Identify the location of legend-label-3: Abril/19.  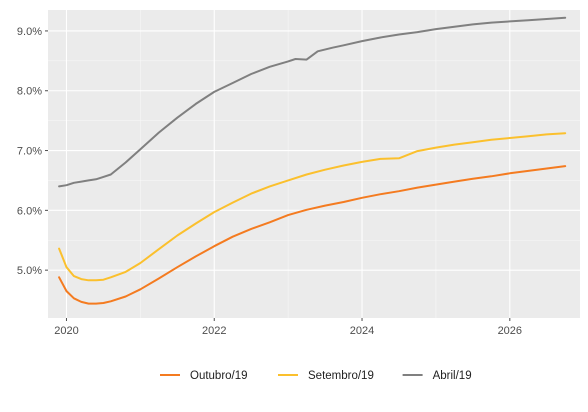
(452, 376).